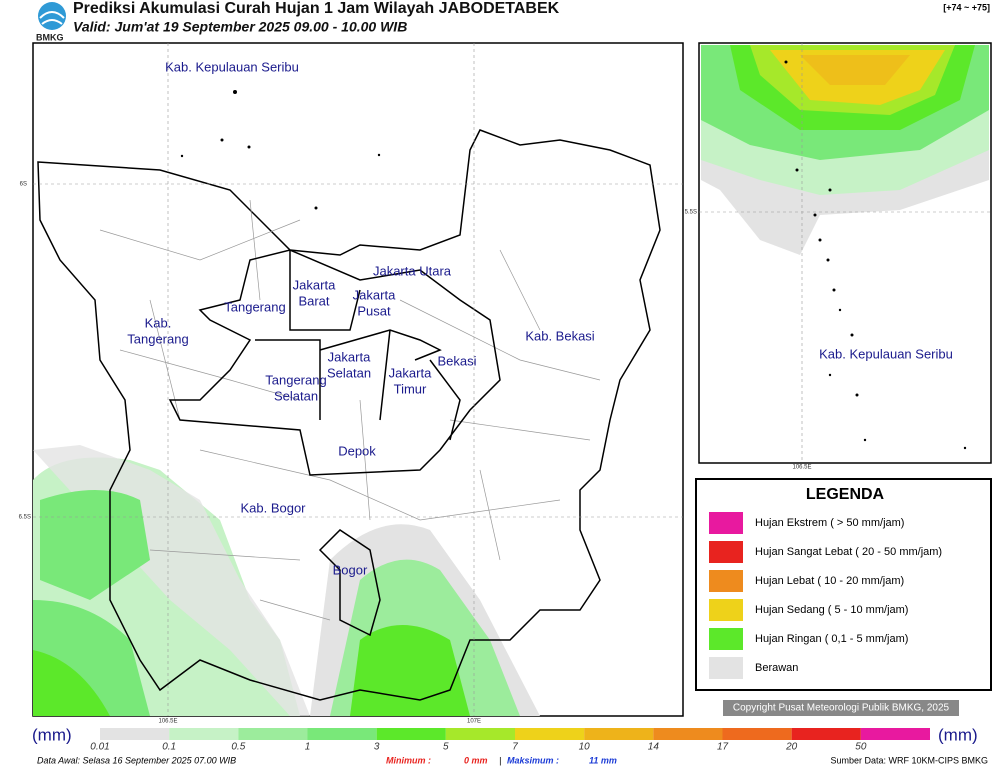 The height and width of the screenshot is (774, 1000). Describe the element at coordinates (99, 747) in the screenshot. I see `scale-label: 0.01` at that location.